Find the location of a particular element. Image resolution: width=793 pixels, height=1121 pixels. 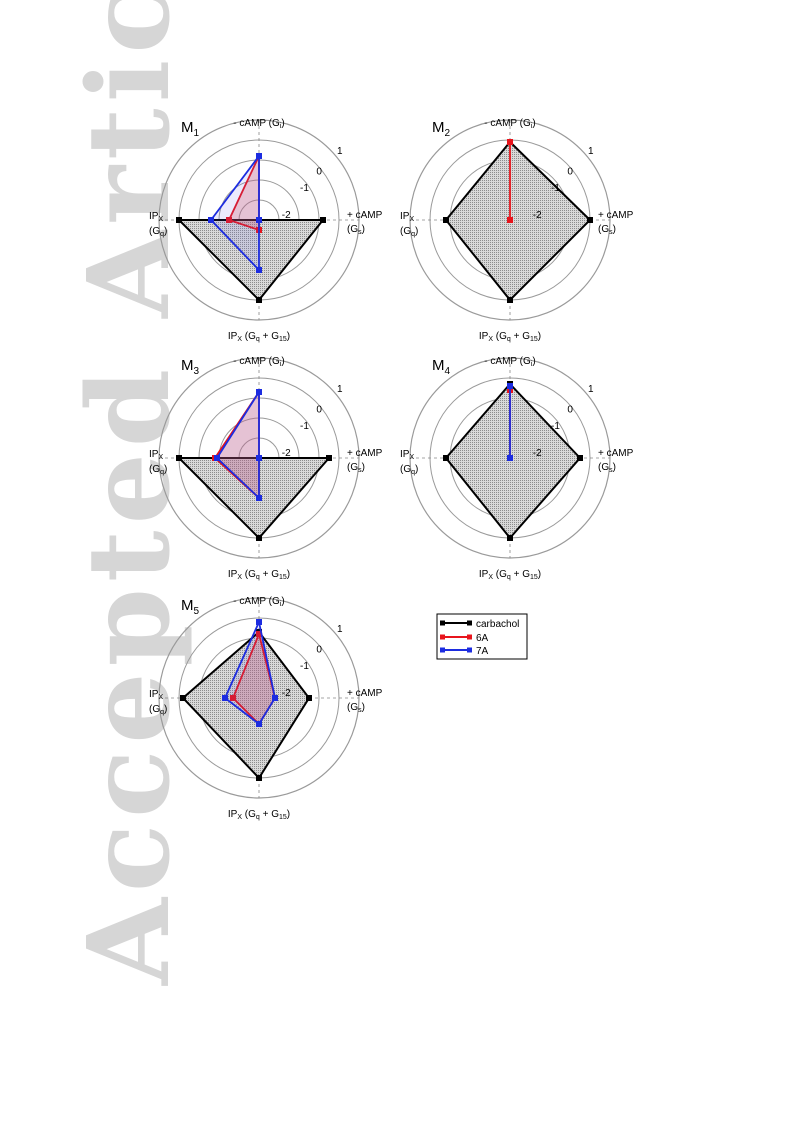

chart-title: M1 is located at coordinates (190, 129).